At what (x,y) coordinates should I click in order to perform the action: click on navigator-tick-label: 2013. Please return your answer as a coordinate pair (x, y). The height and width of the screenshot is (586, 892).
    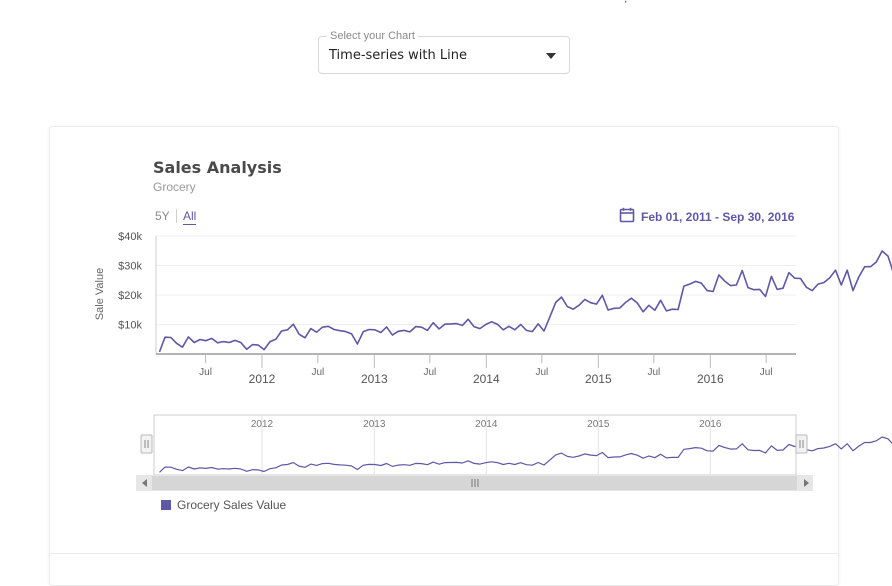
    Looking at the image, I should click on (374, 424).